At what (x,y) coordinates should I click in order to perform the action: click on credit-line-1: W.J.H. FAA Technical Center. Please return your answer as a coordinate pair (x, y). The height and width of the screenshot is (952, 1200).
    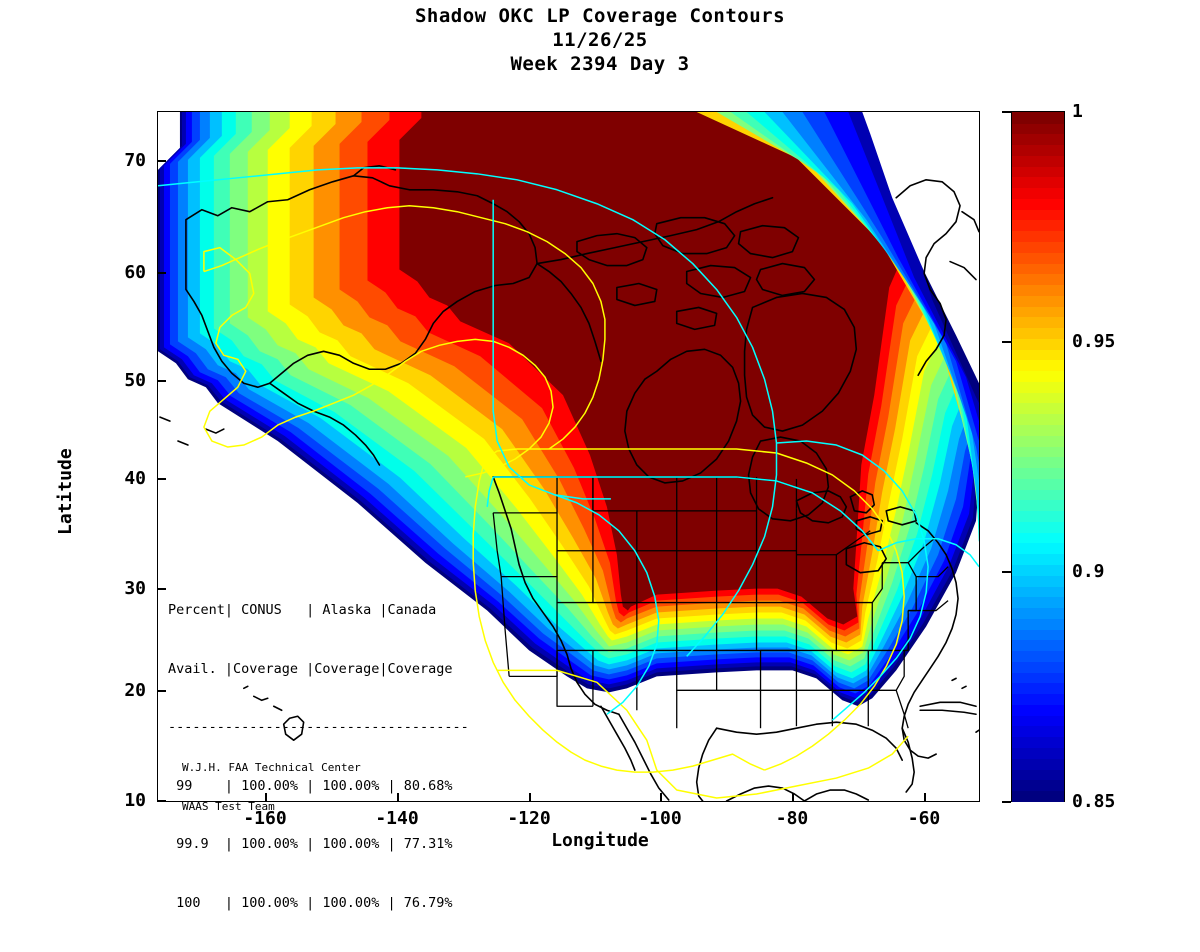
    Looking at the image, I should click on (271, 767).